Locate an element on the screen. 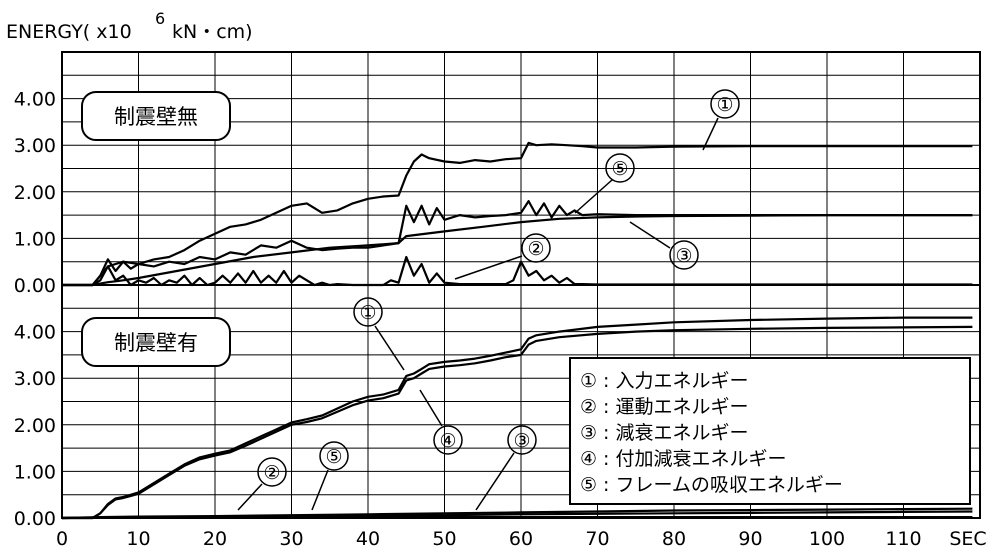 The height and width of the screenshot is (554, 1000). panel-top-title: 制震壁無 is located at coordinates (156, 117).